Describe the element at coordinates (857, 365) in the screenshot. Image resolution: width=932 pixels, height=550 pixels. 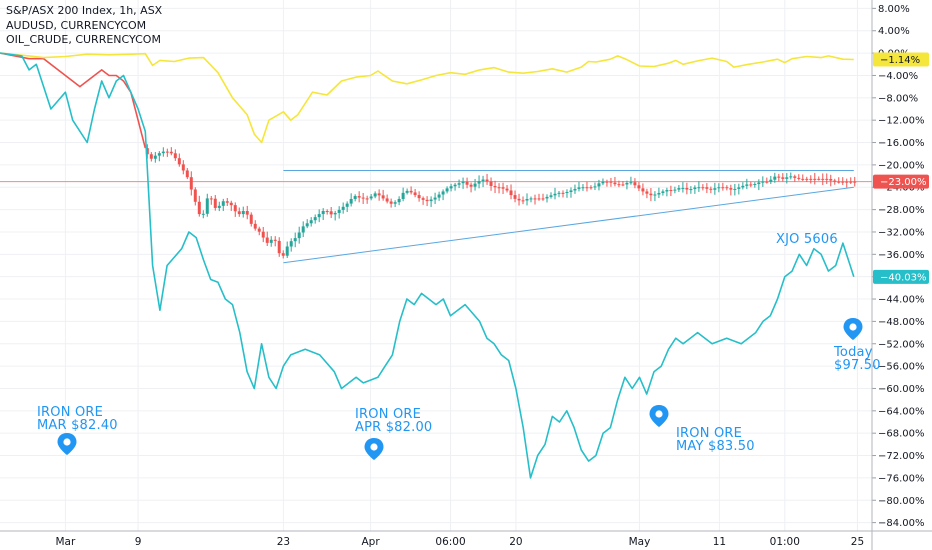
I see `annotation-today-line2: $97.50` at that location.